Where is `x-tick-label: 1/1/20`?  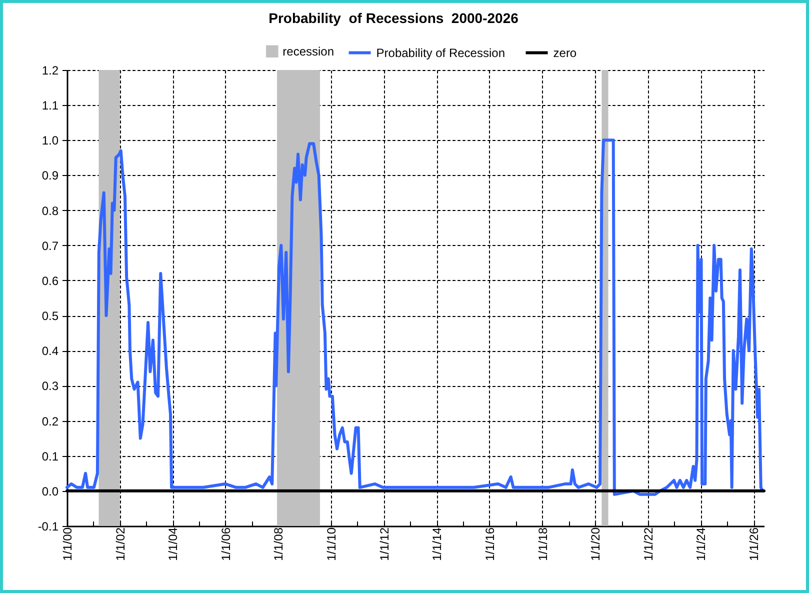
x-tick-label: 1/1/20 is located at coordinates (595, 544).